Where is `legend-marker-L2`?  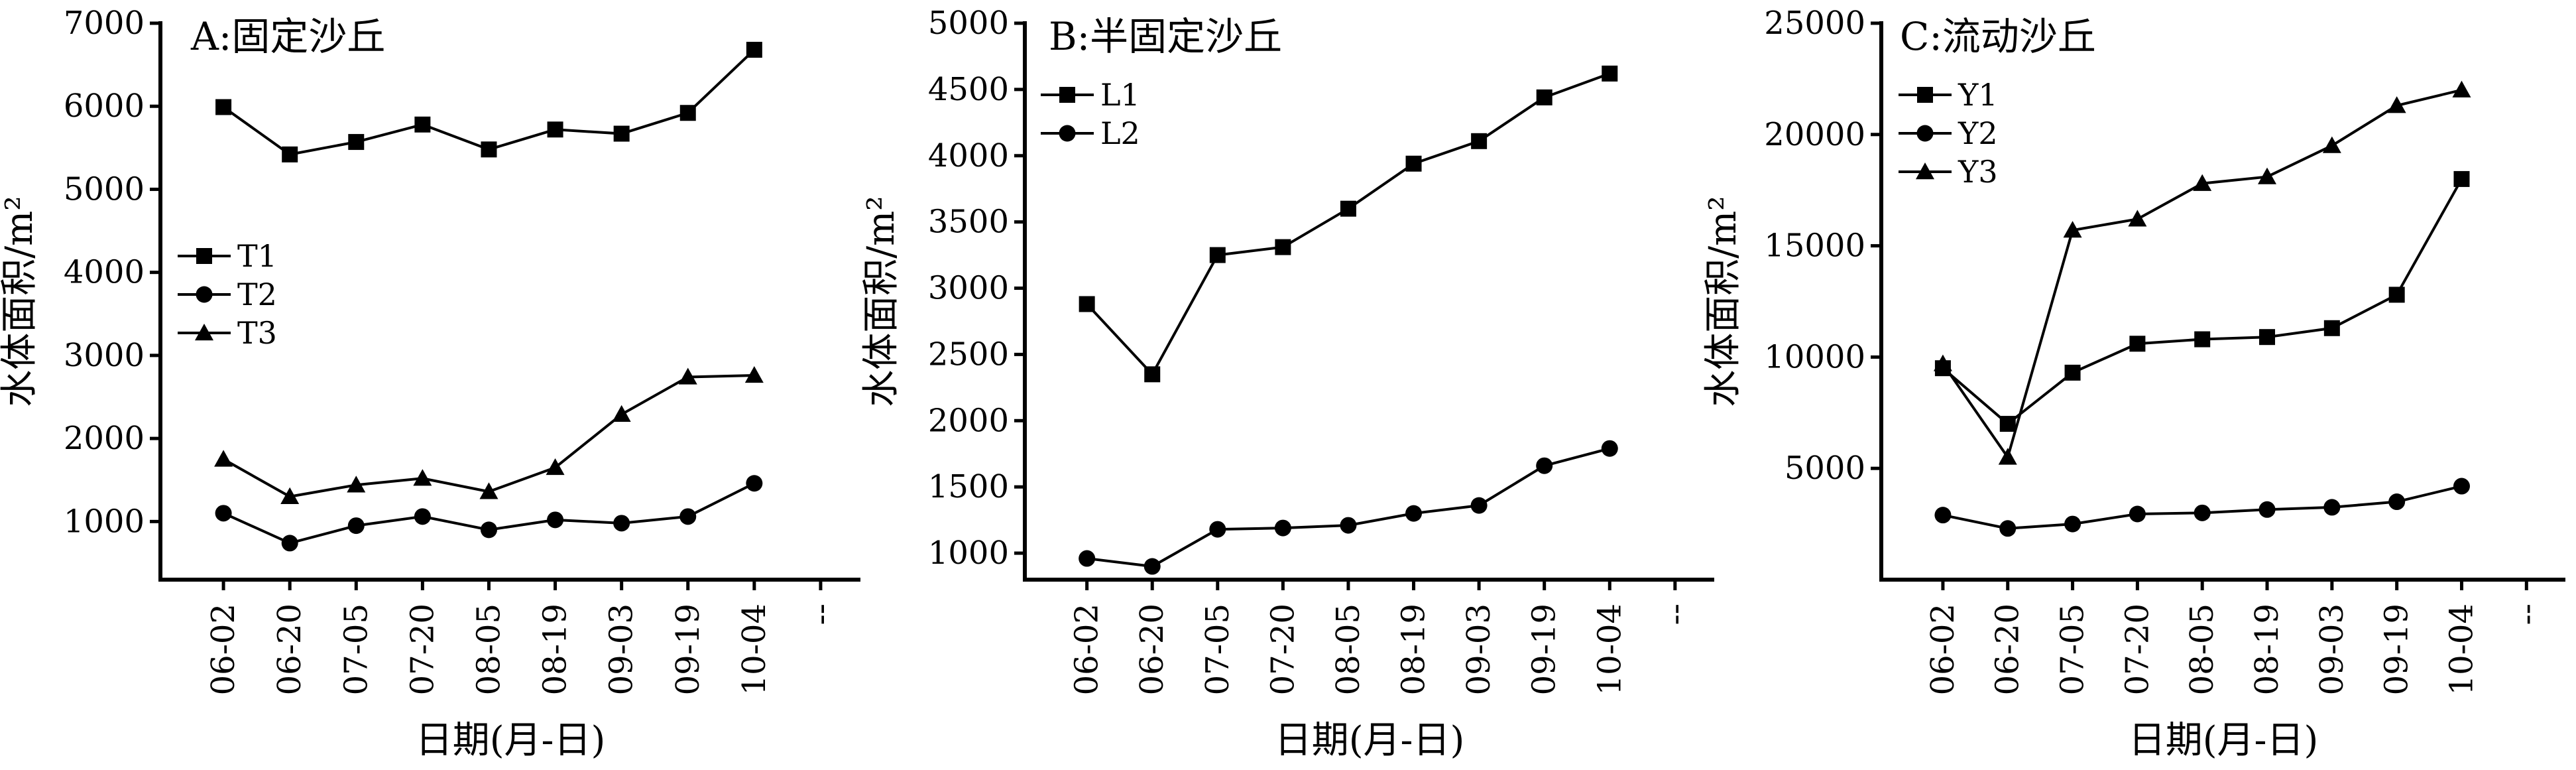 legend-marker-L2 is located at coordinates (1067, 133).